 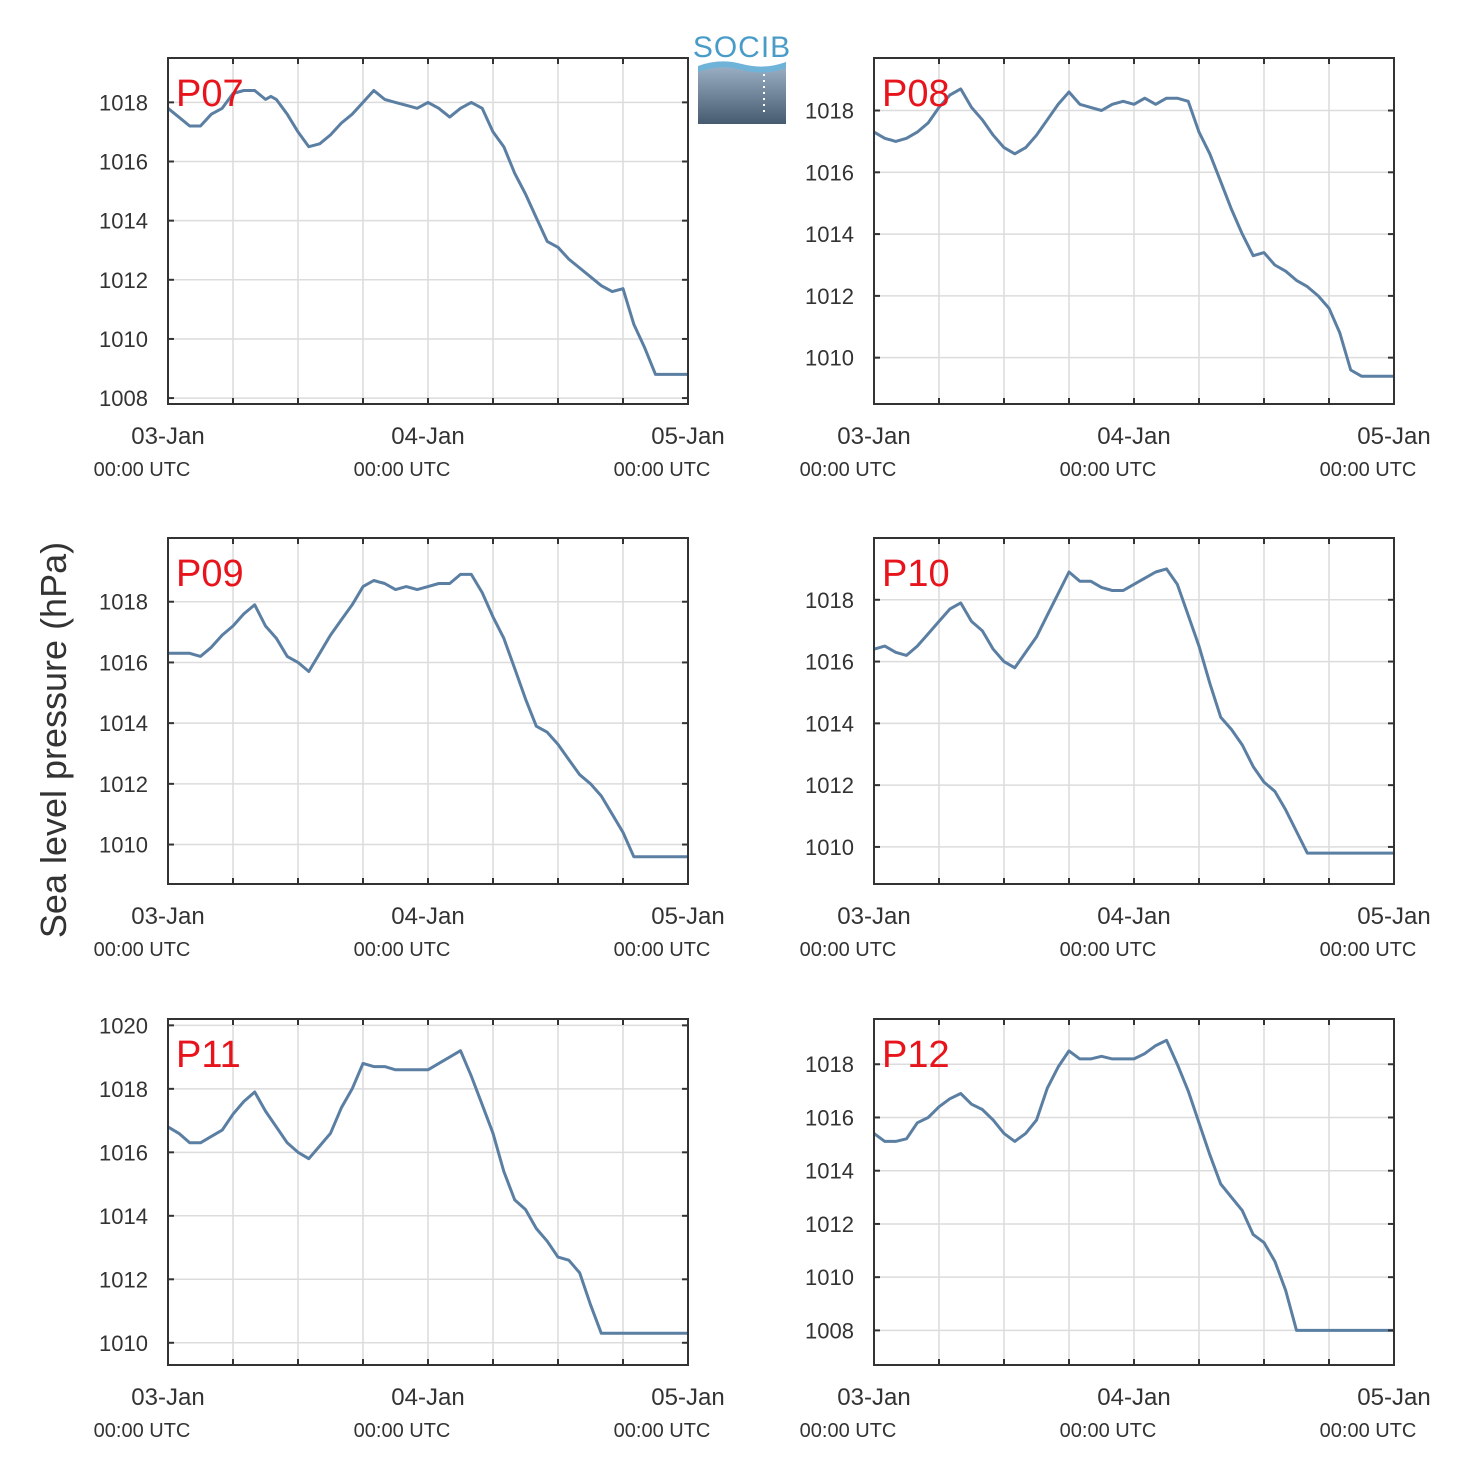 I want to click on panel-label: P07, so click(x=210, y=94).